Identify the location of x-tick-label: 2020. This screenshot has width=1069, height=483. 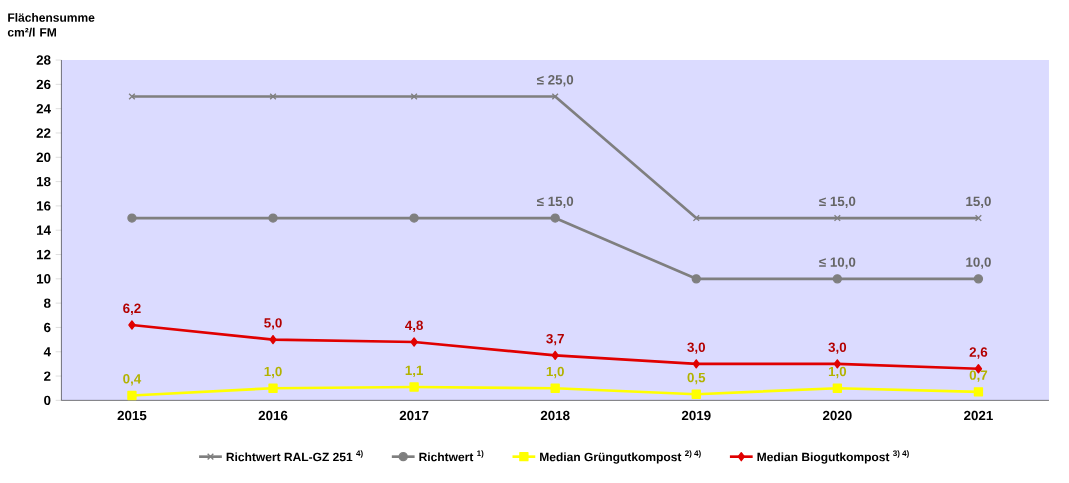
(837, 415).